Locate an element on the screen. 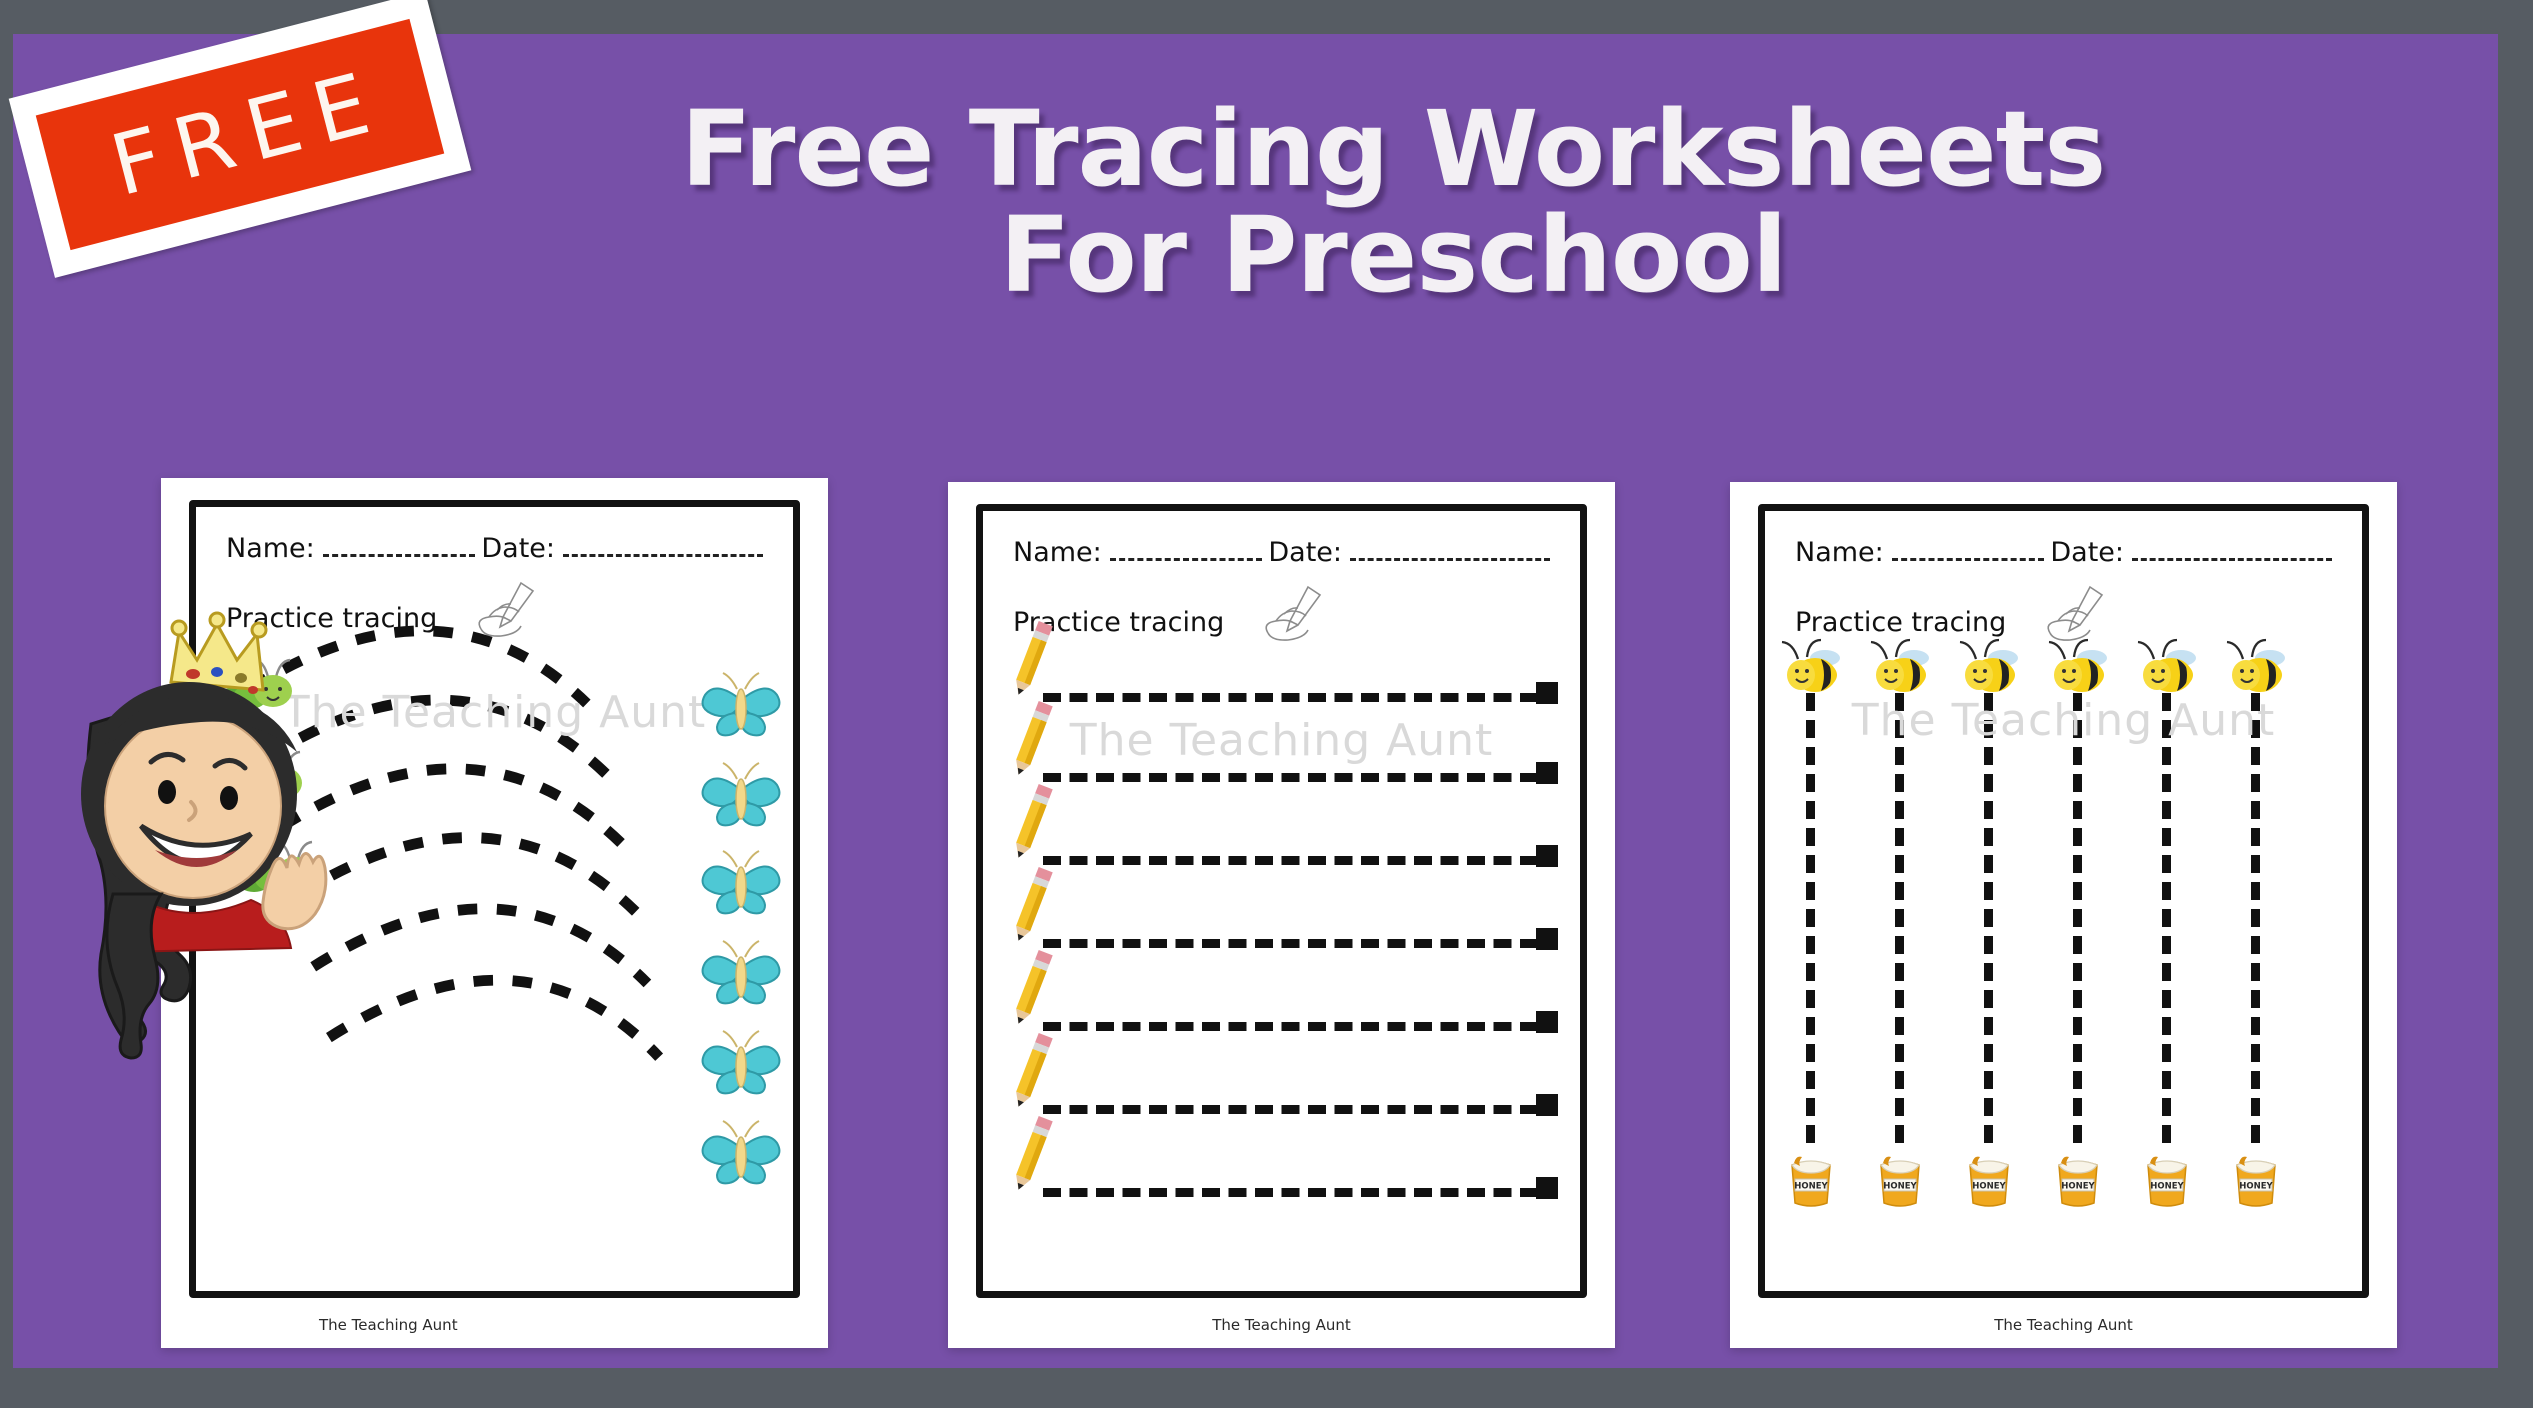 This screenshot has height=1408, width=2533. mouth is located at coordinates (196, 844).